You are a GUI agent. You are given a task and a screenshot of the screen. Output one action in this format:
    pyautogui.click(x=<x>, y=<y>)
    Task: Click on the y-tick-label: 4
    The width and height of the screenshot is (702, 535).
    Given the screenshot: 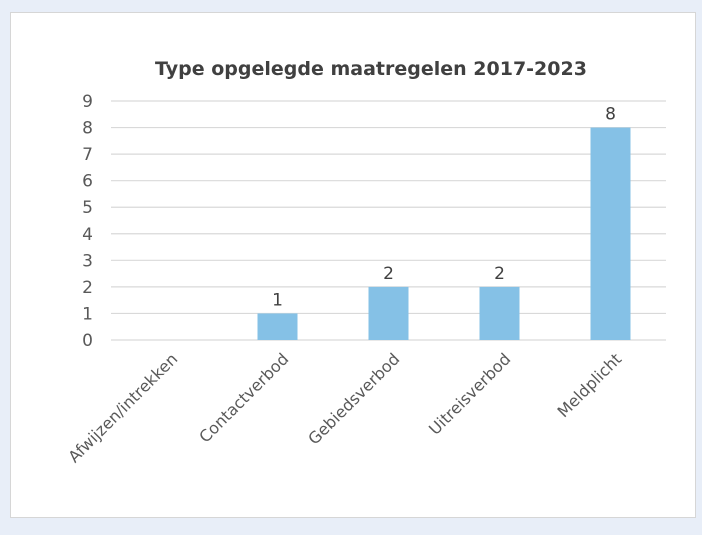 What is the action you would take?
    pyautogui.click(x=87, y=235)
    